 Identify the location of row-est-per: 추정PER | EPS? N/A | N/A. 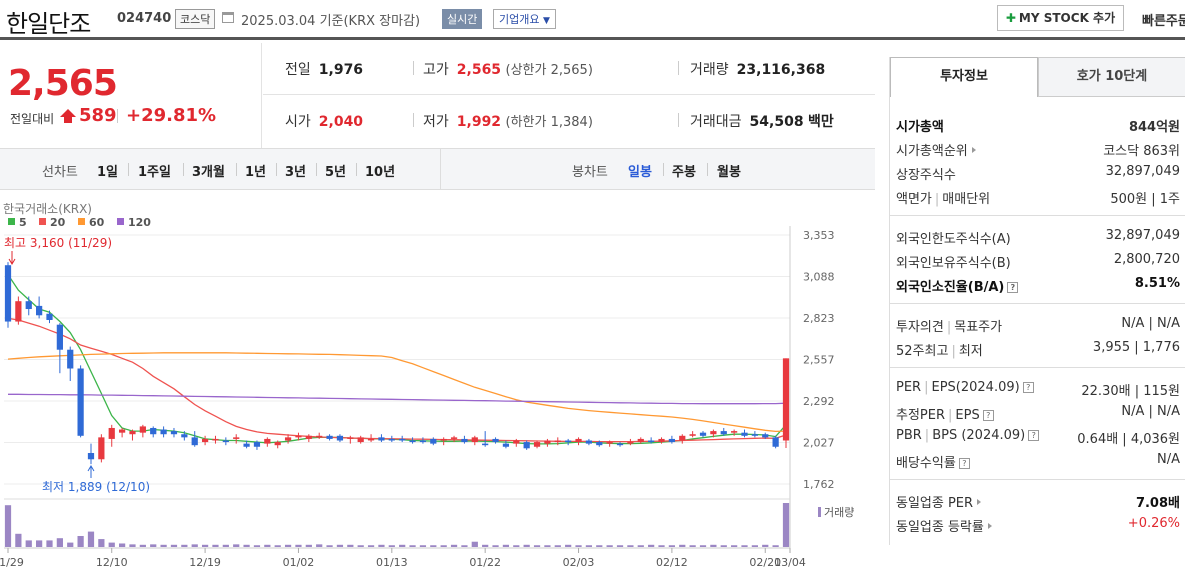
(1038, 413).